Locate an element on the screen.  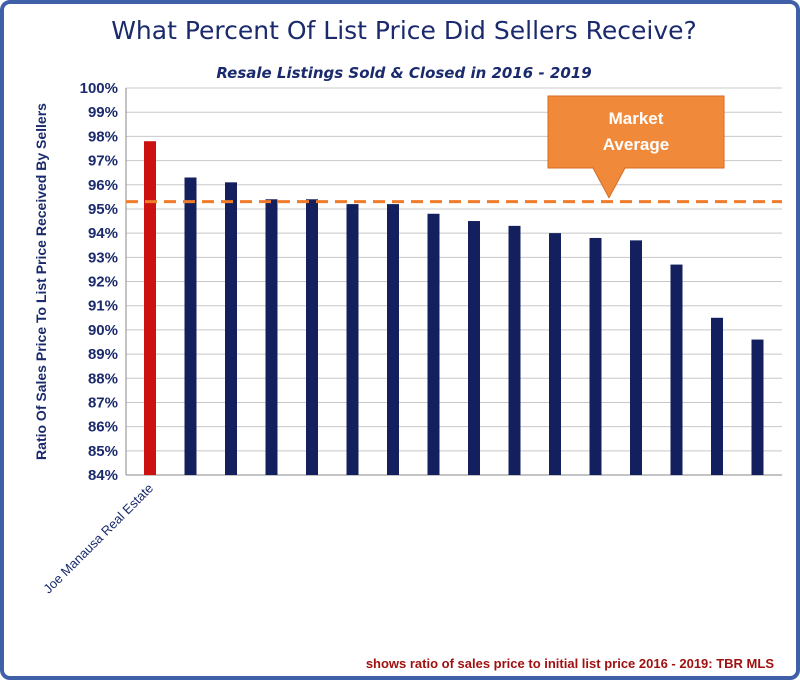
y-tick-label: 100% is located at coordinates (99, 88).